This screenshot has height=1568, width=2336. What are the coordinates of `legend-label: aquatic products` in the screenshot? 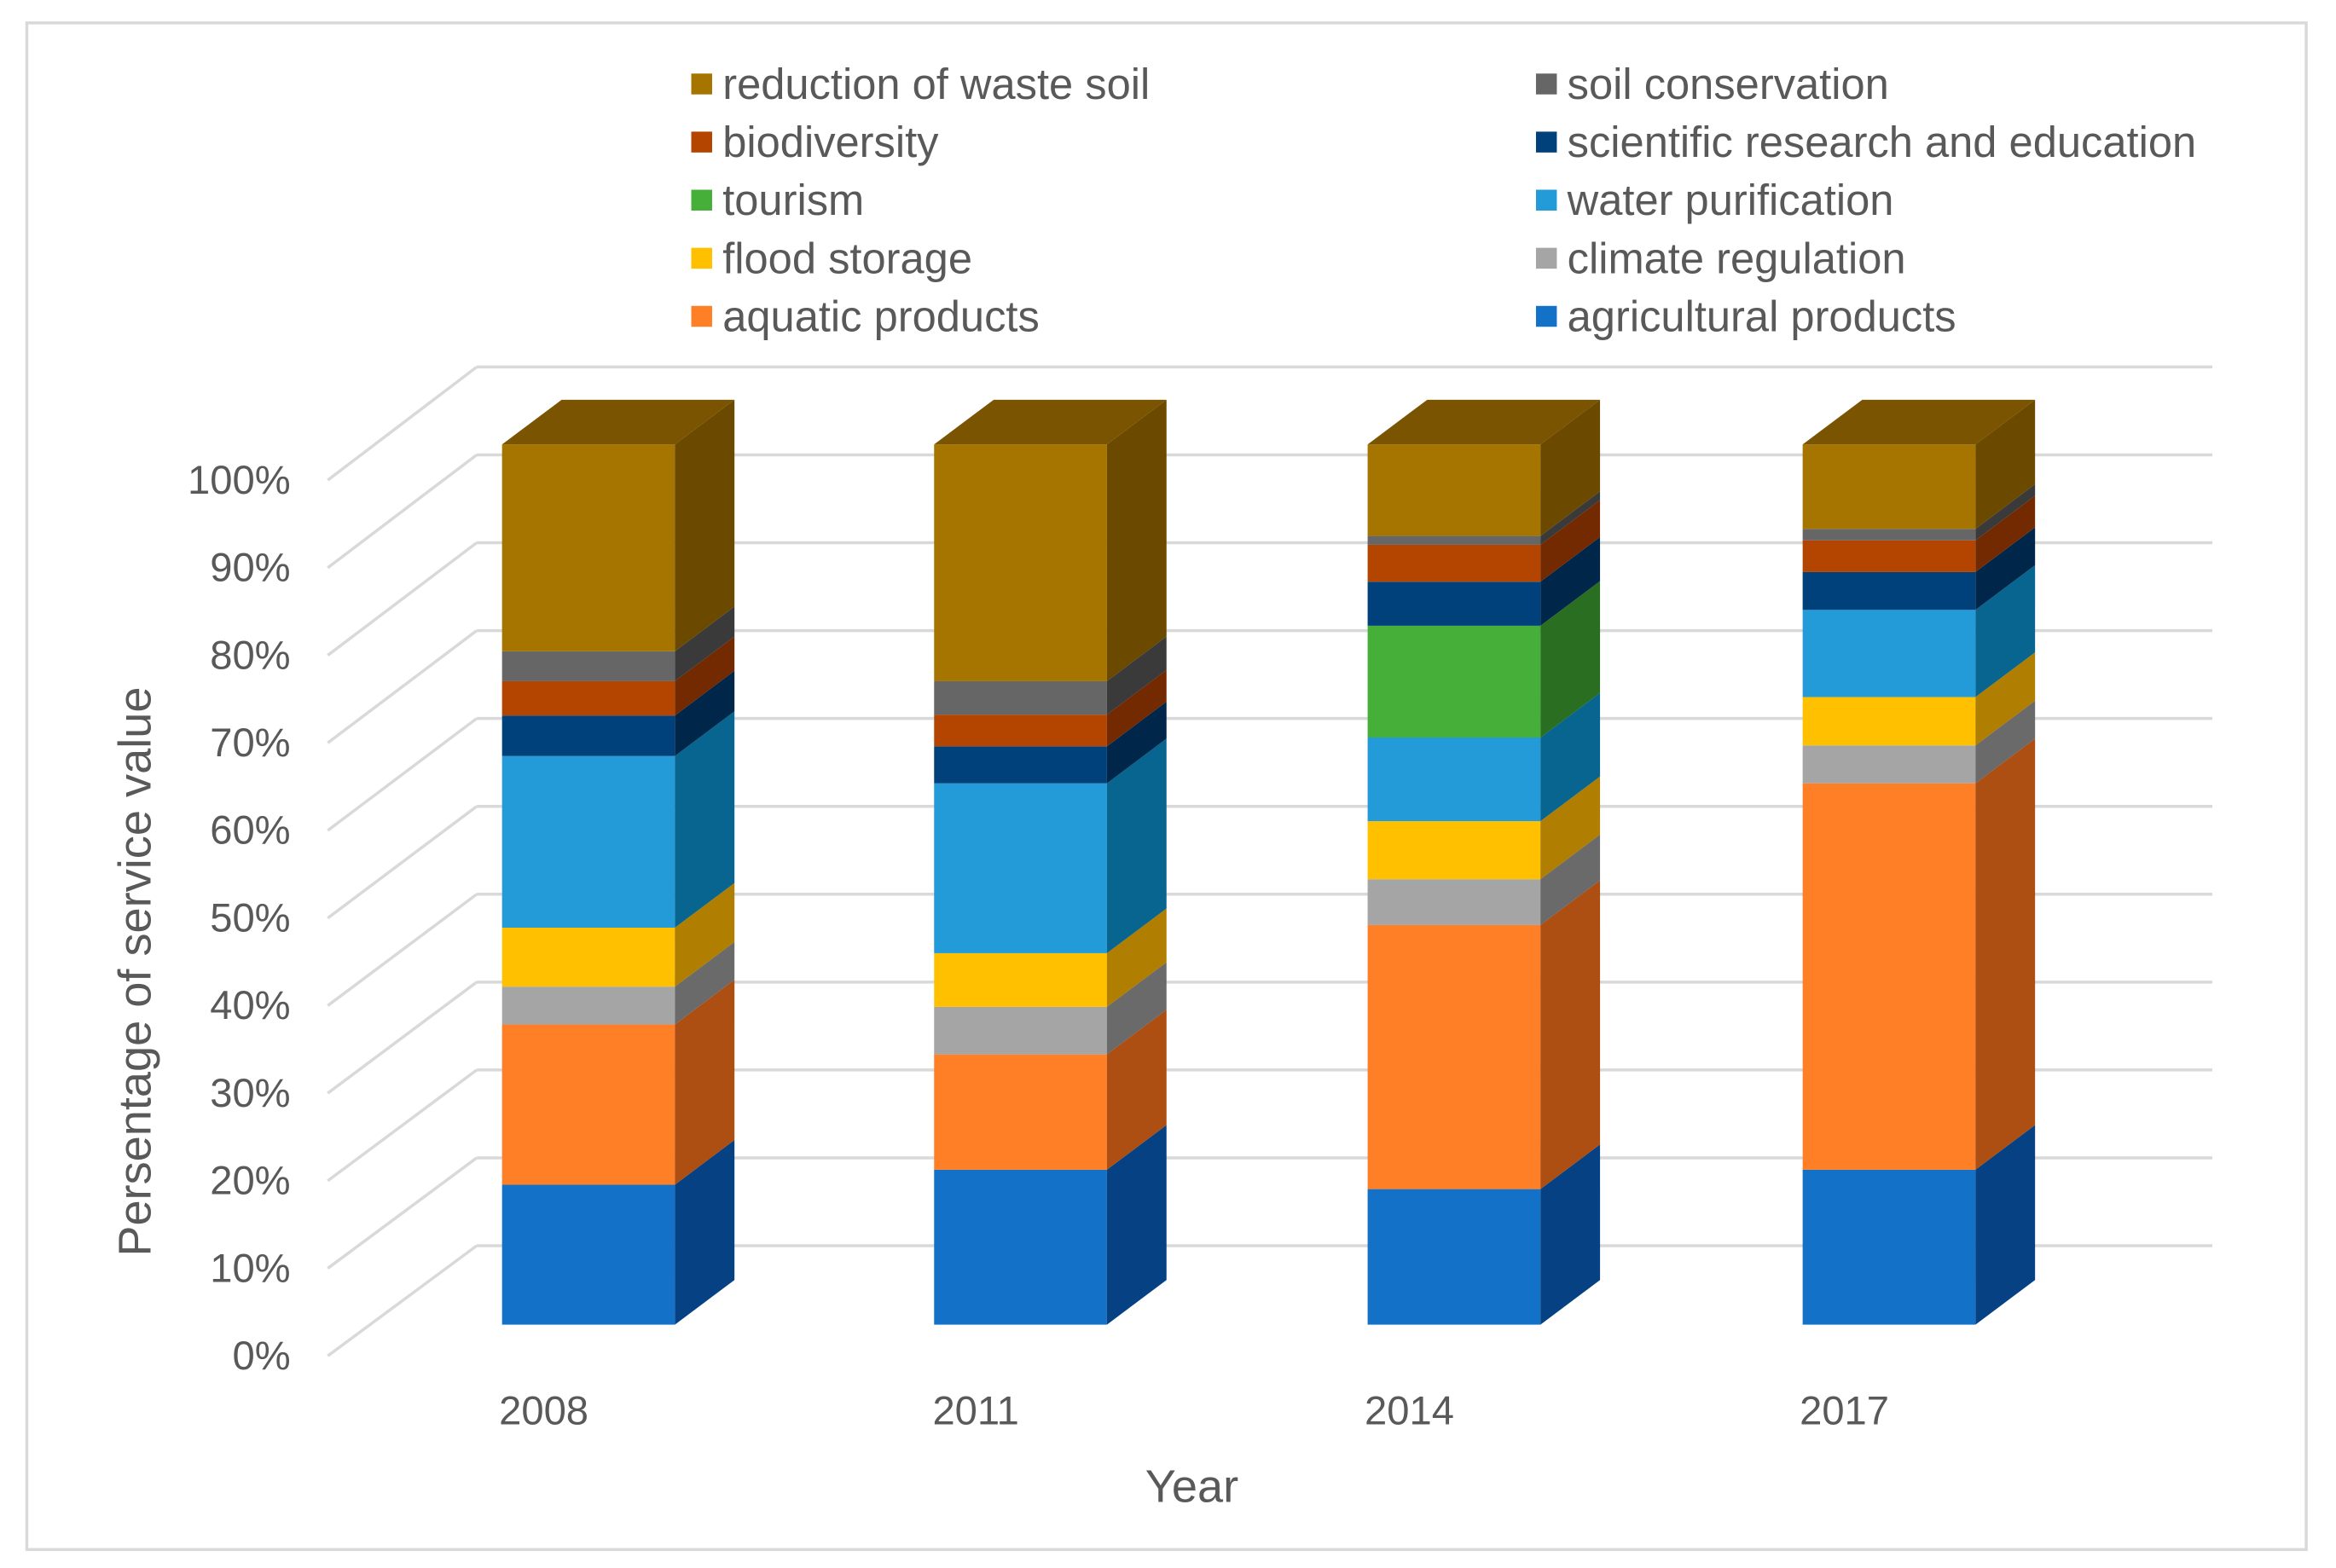 It's located at (881, 316).